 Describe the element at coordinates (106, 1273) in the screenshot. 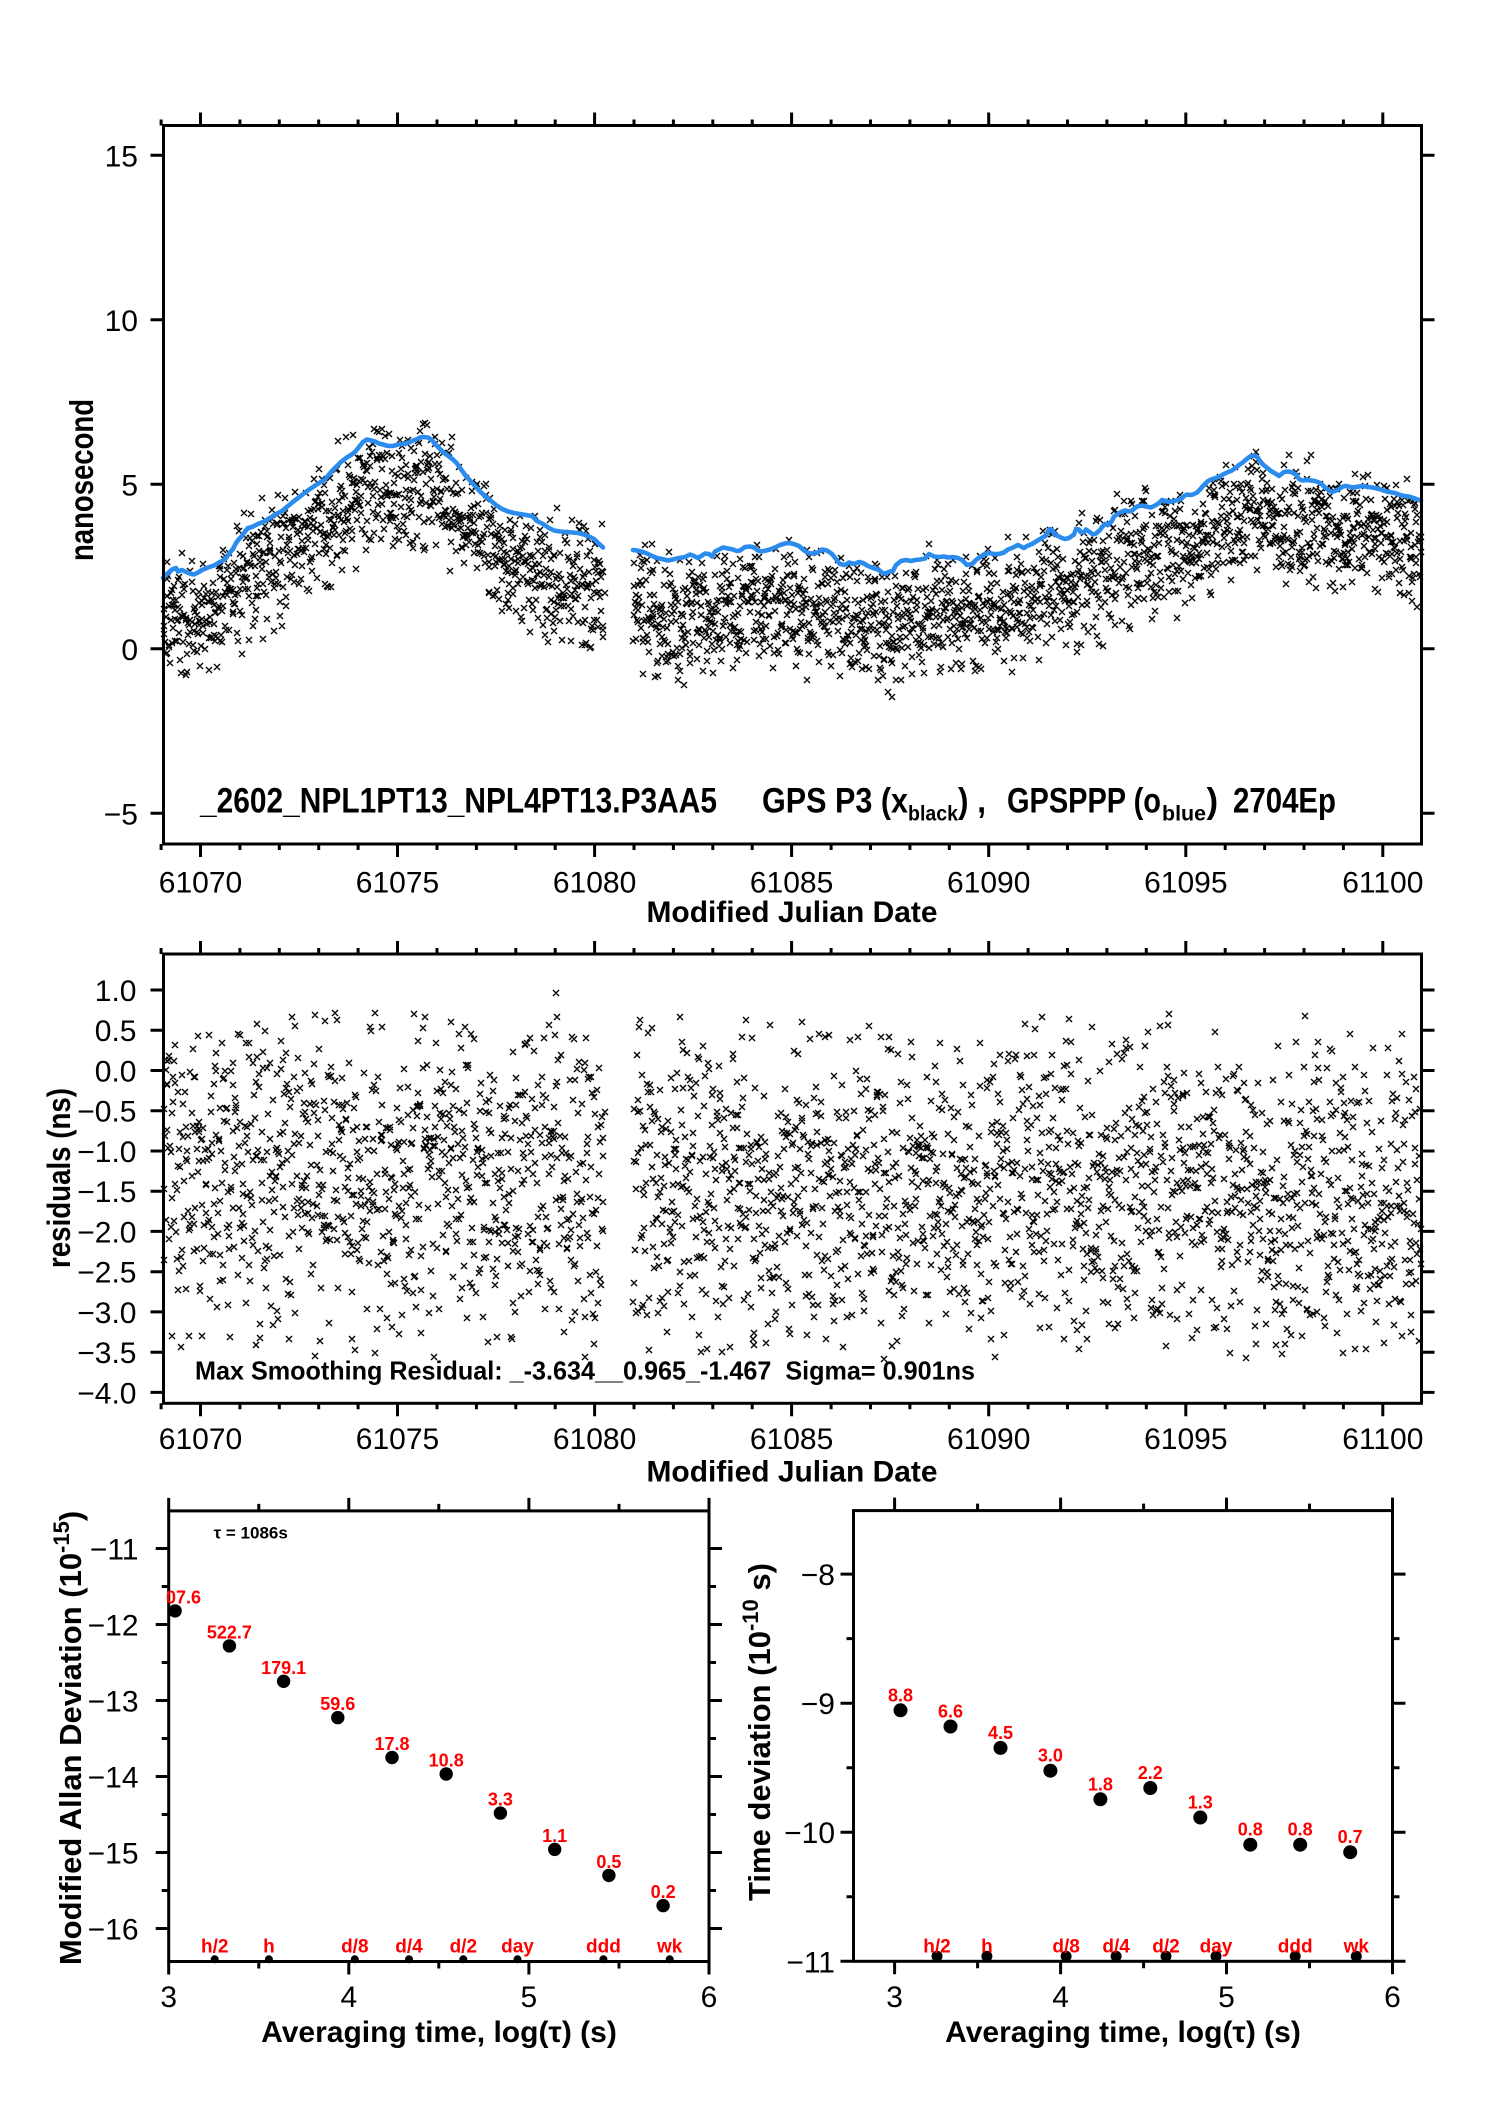

I see `svg-text: −2.5` at that location.